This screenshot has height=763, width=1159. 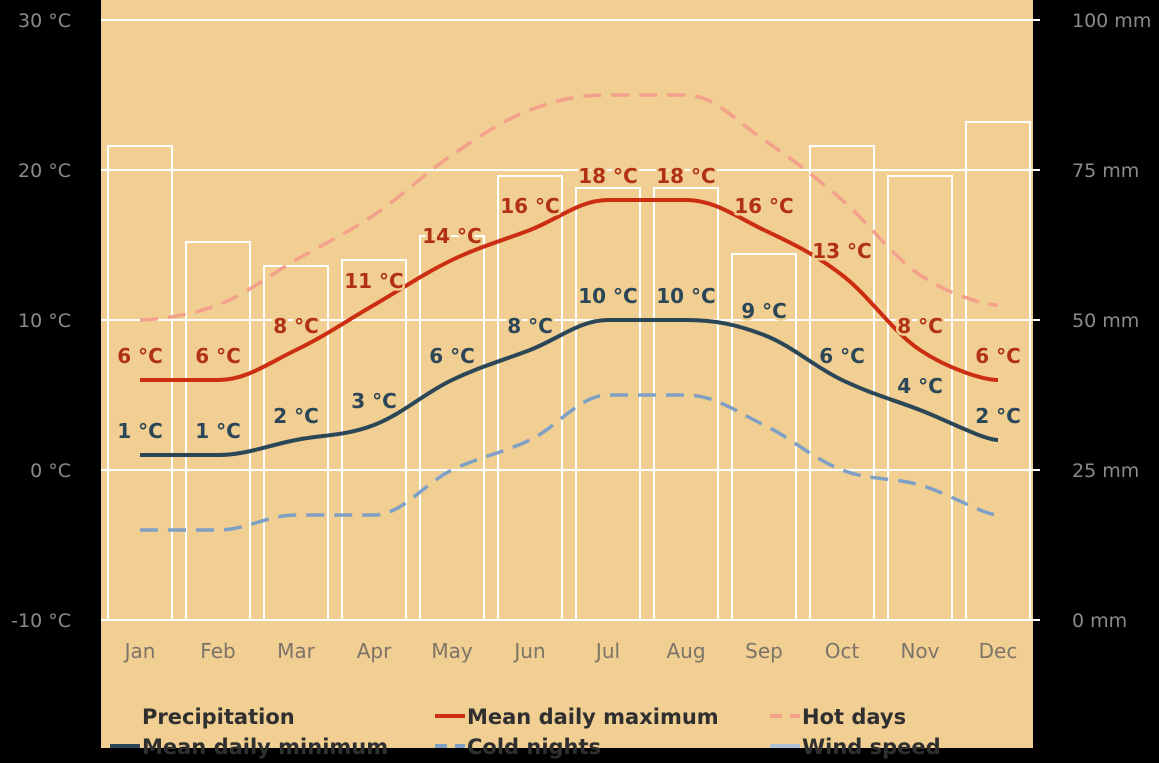 What do you see at coordinates (841, 251) in the screenshot?
I see `mean-daily-maximum-data-label: 13 °C` at bounding box center [841, 251].